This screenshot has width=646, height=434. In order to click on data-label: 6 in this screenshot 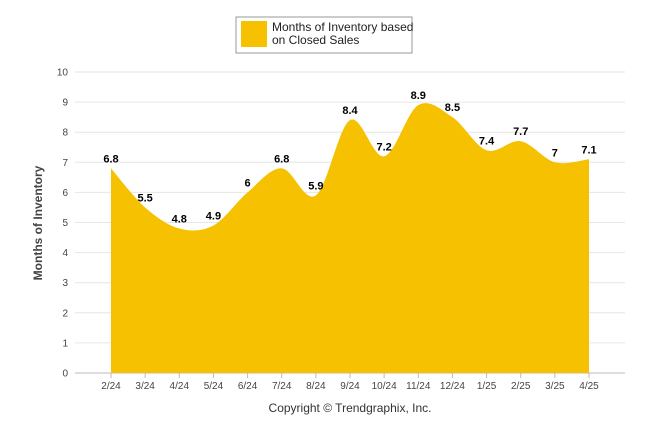, I will do `click(248, 183)`.